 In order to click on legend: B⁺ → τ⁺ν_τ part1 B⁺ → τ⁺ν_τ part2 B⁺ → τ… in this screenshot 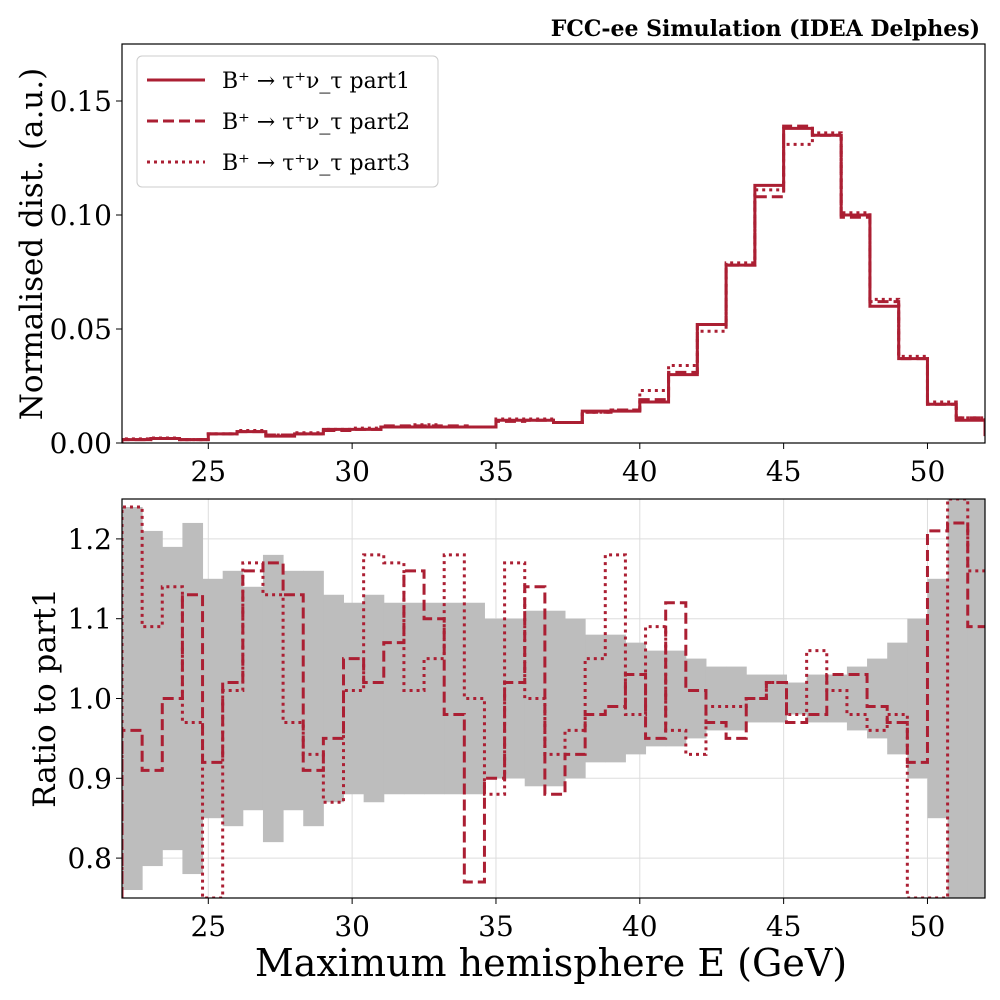, I will do `click(287, 121)`.